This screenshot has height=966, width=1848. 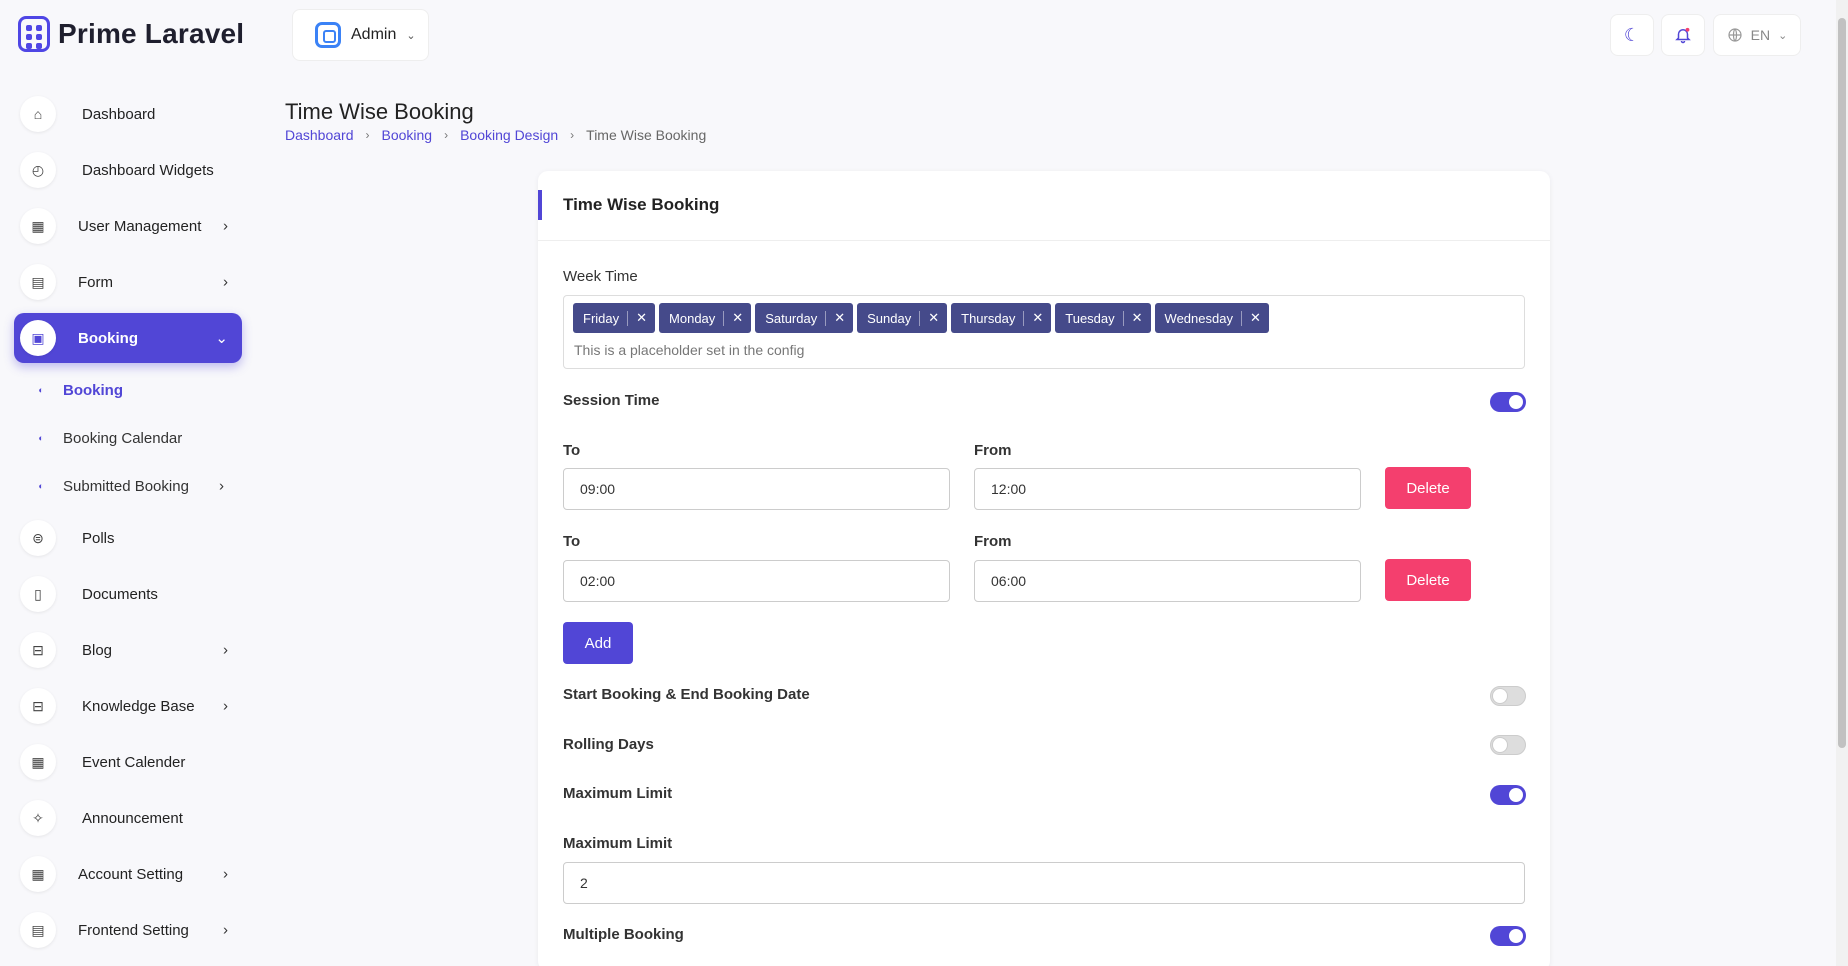 I want to click on booking-icon: ▣, so click(x=38, y=338).